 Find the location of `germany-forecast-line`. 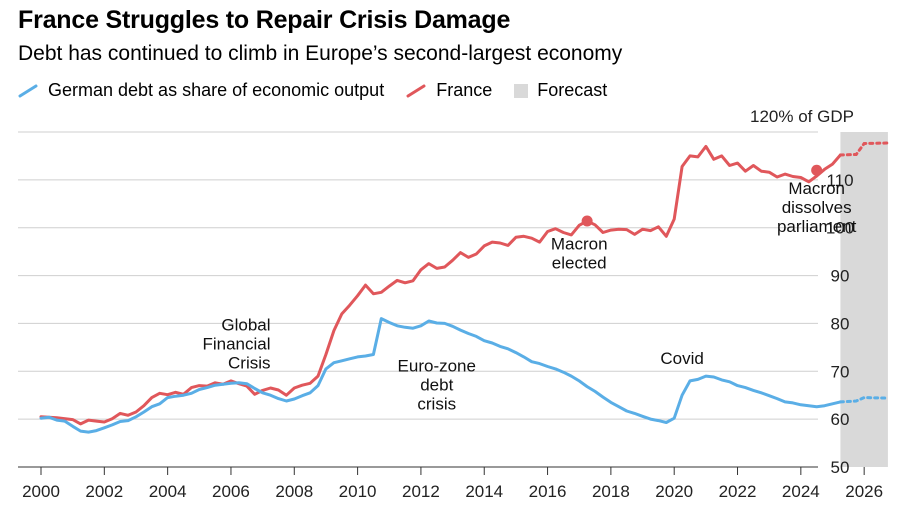

germany-forecast-line is located at coordinates (864, 400).